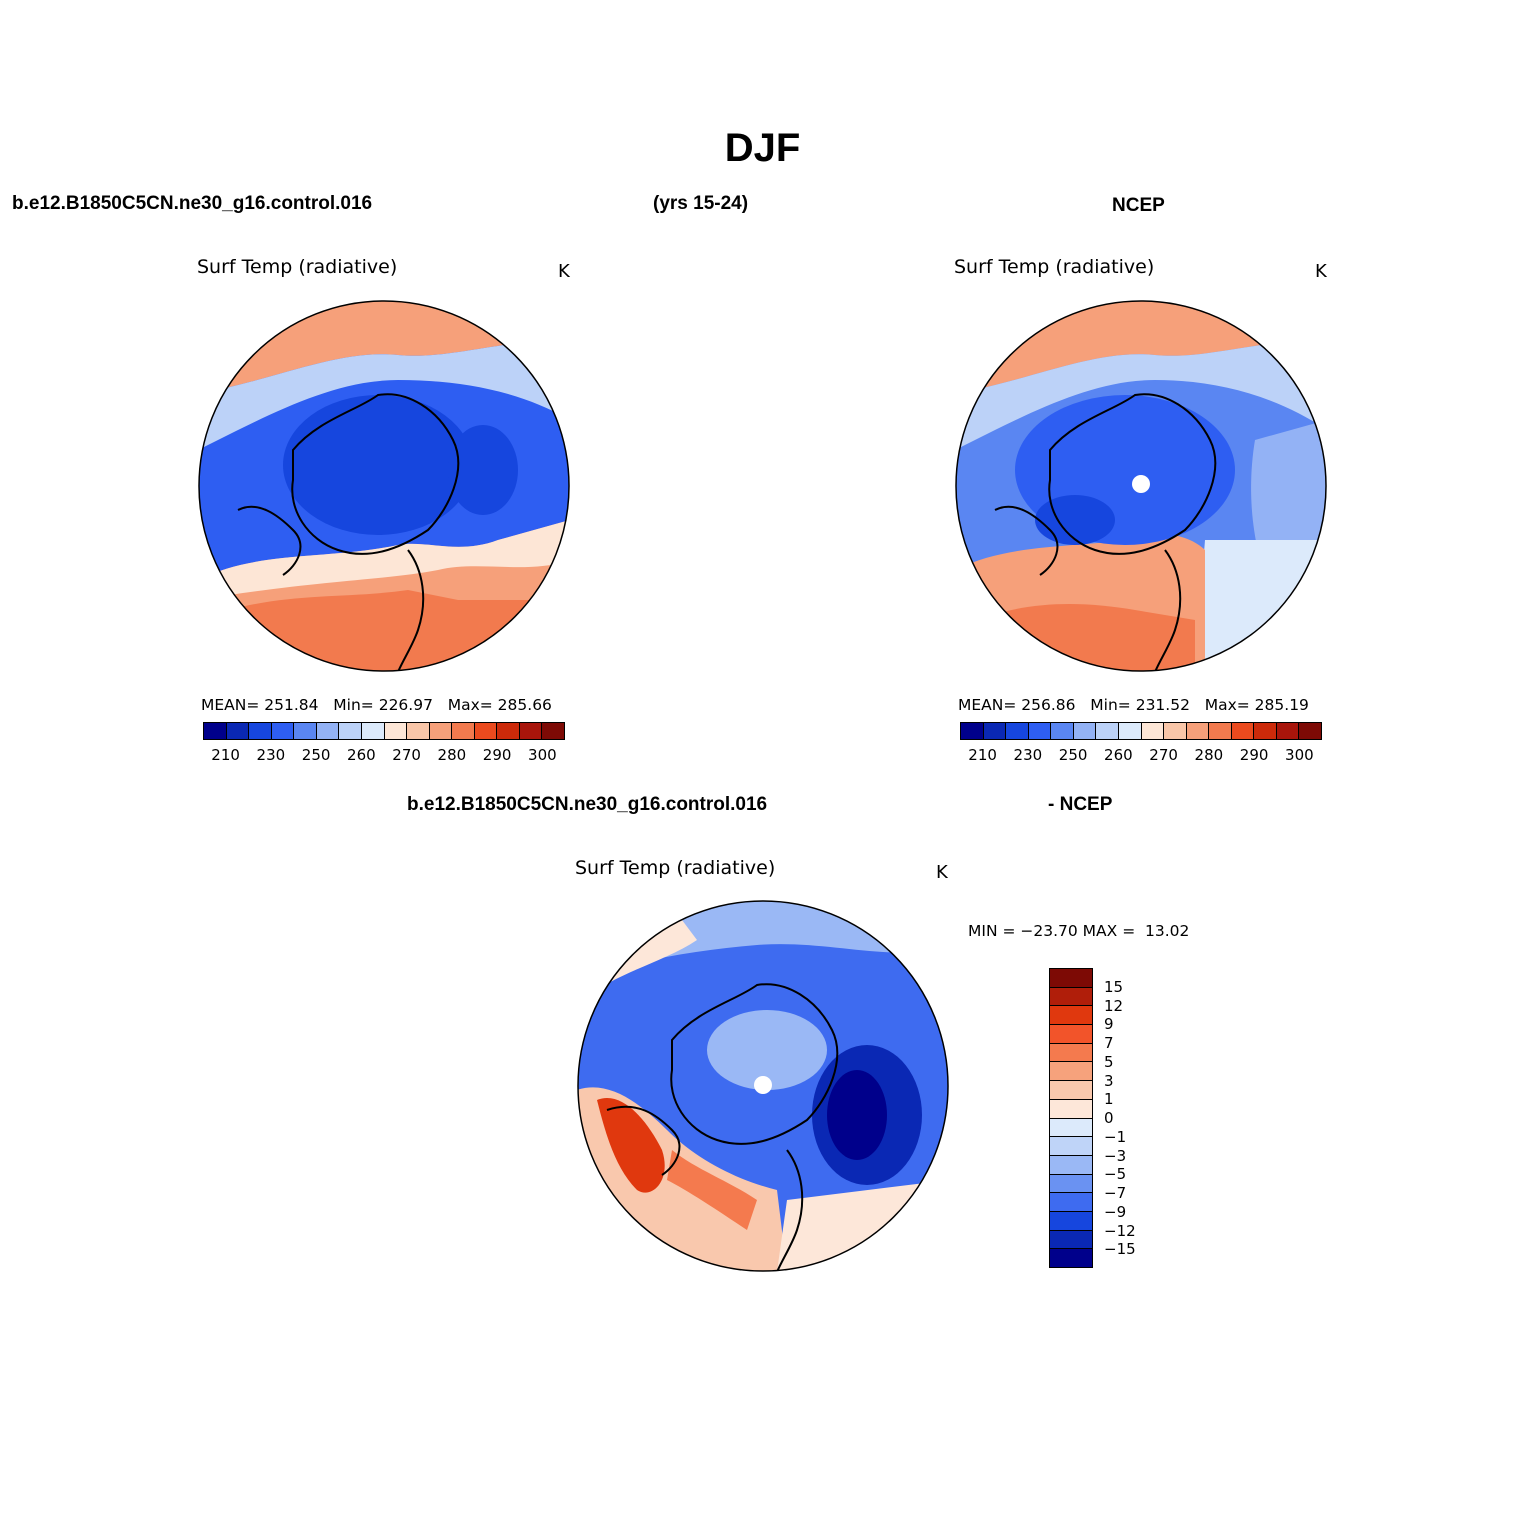 This screenshot has height=1525, width=1525. What do you see at coordinates (1120, 1230) in the screenshot?
I see `colorbar-tick-label: −12` at bounding box center [1120, 1230].